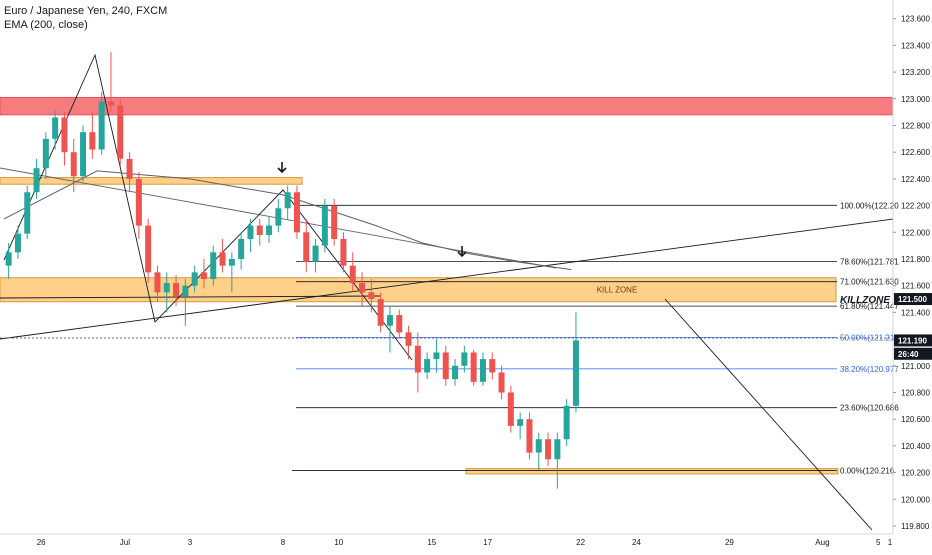 The image size is (932, 555). I want to click on price-tag-label: 121.190, so click(912, 340).